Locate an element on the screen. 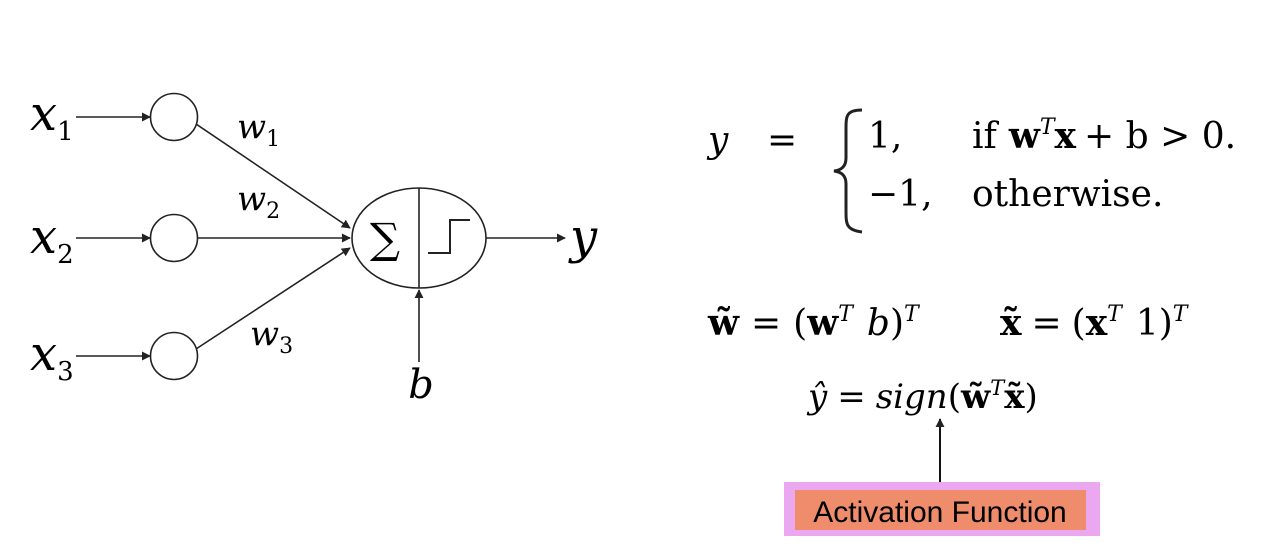  input-x1-subscript: 1 is located at coordinates (65, 132).